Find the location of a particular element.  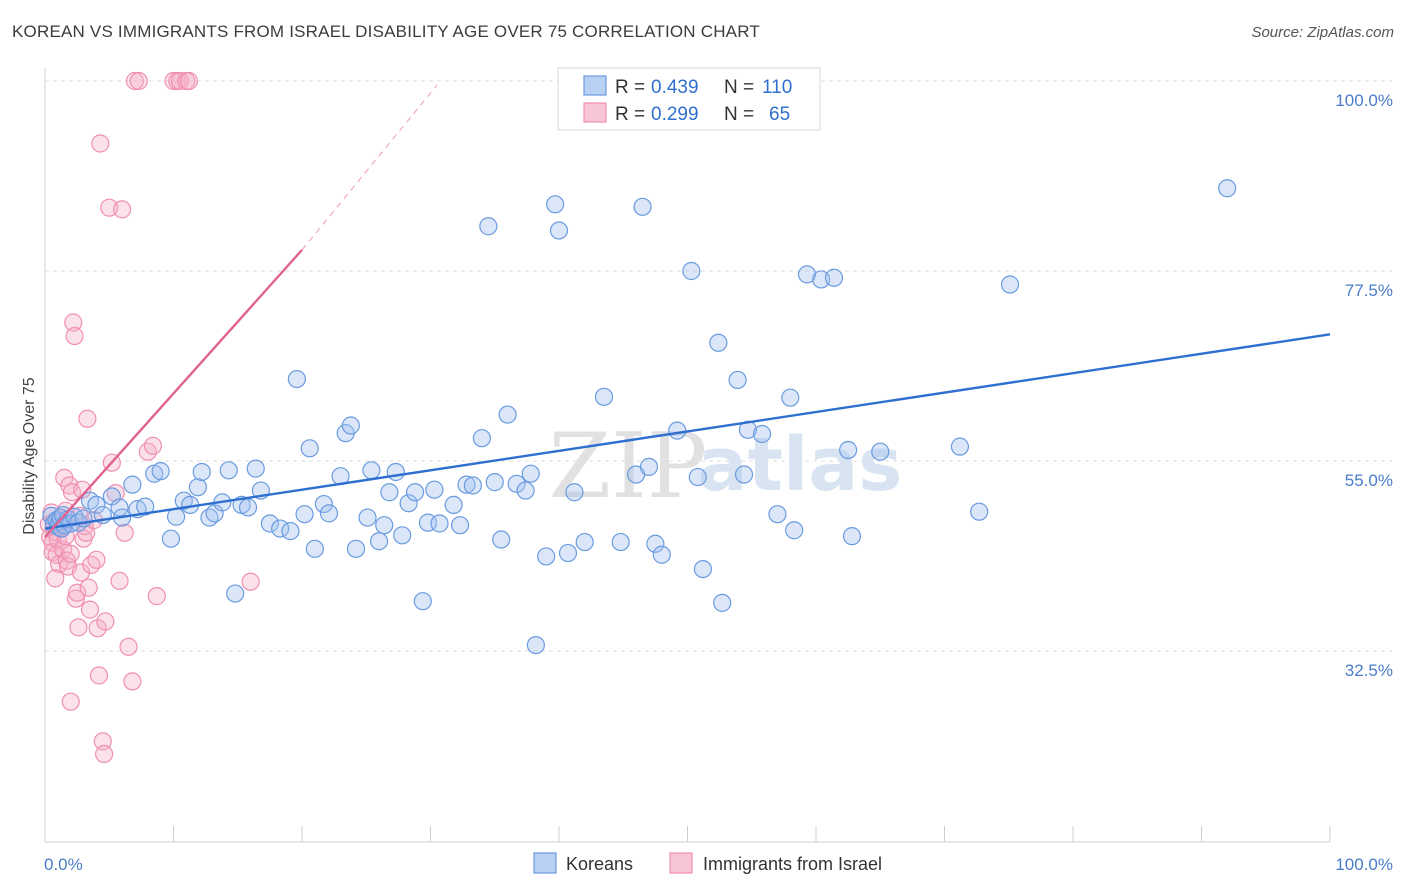

series-israel-points is located at coordinates (149, 417).